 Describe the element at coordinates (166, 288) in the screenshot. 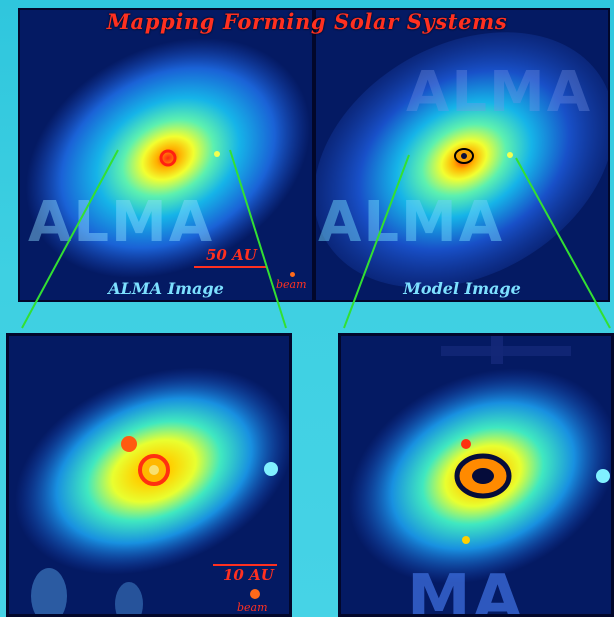

I see `alma-image-caption: ALMA Image` at that location.